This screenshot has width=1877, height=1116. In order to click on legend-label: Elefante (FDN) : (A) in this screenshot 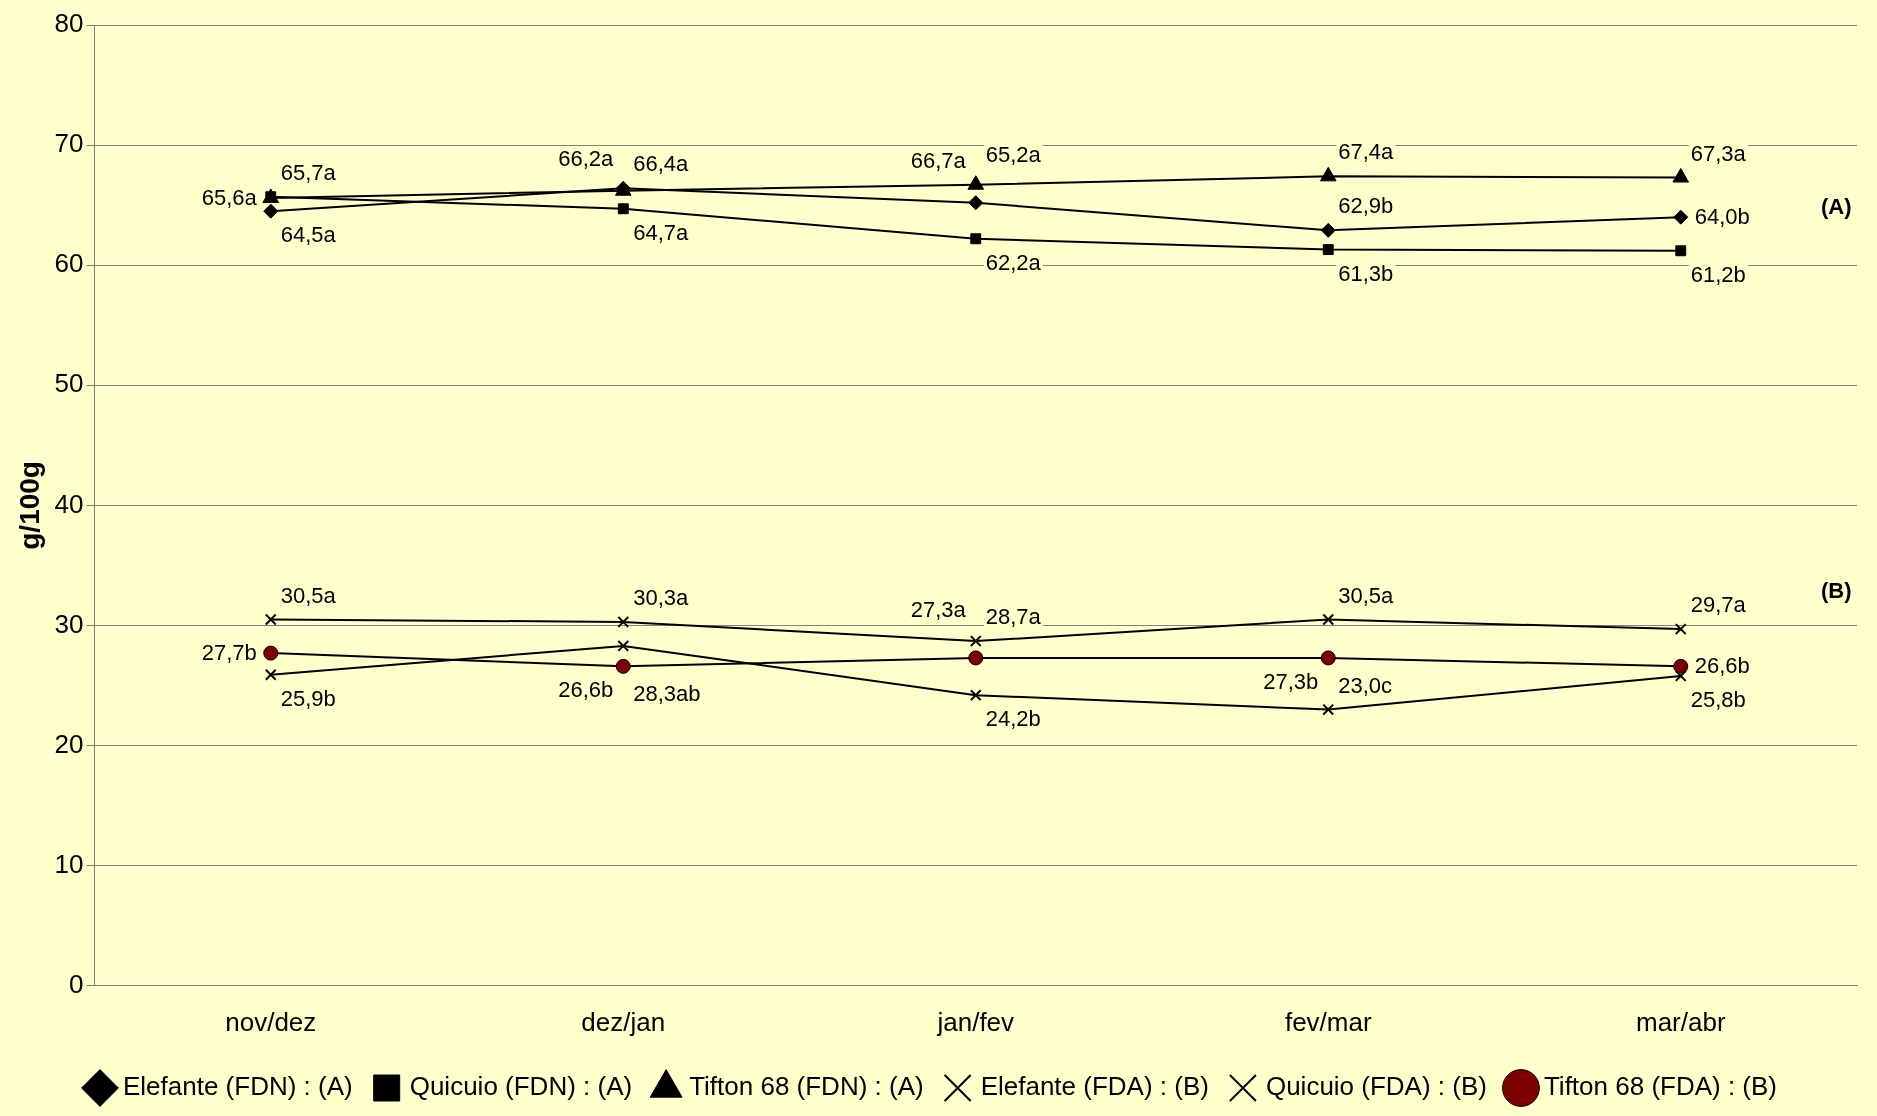, I will do `click(237, 1086)`.